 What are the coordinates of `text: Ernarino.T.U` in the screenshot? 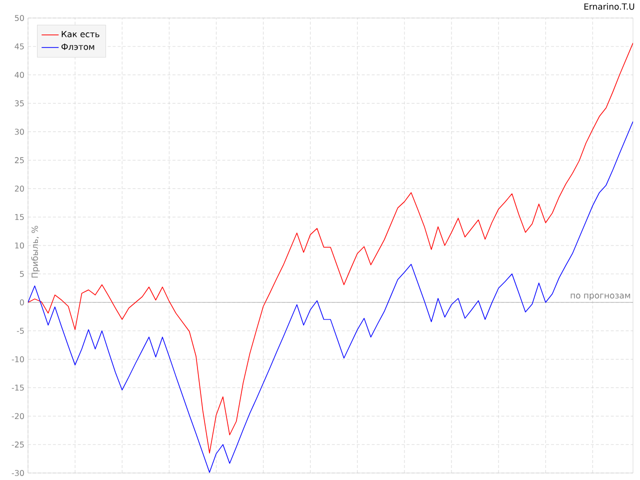 It's located at (609, 6).